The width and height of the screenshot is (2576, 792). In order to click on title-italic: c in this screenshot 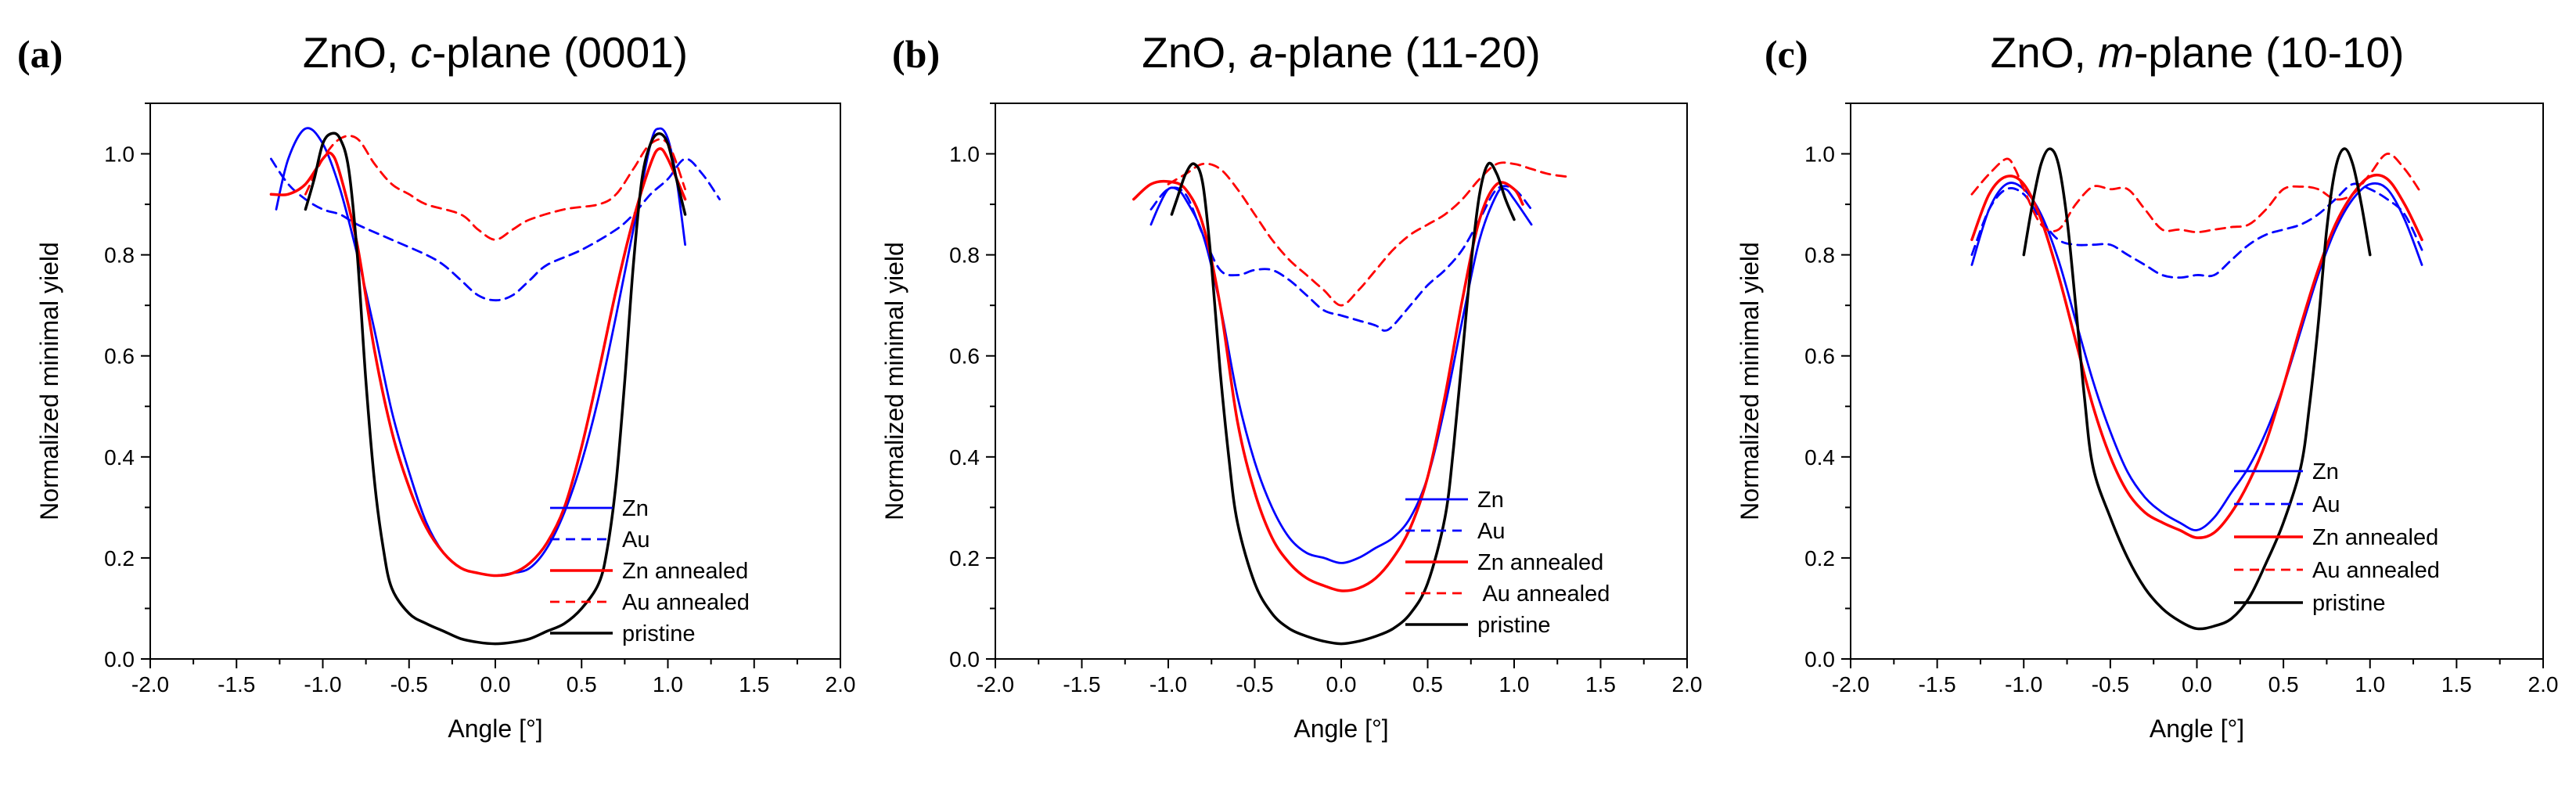, I will do `click(421, 52)`.